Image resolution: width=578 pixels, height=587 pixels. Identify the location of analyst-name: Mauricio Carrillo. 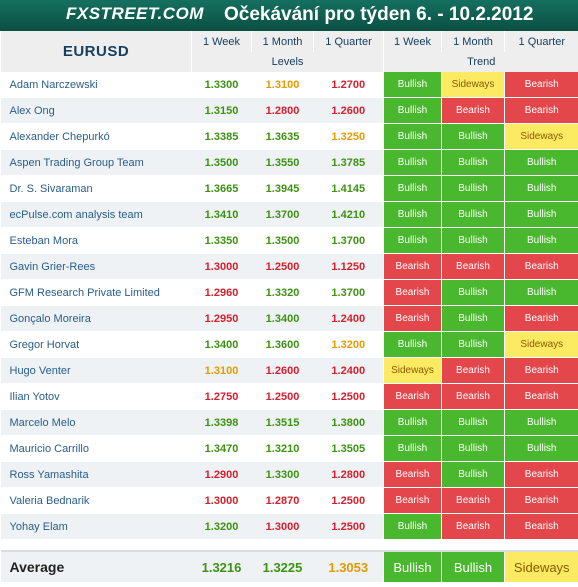
(96, 448).